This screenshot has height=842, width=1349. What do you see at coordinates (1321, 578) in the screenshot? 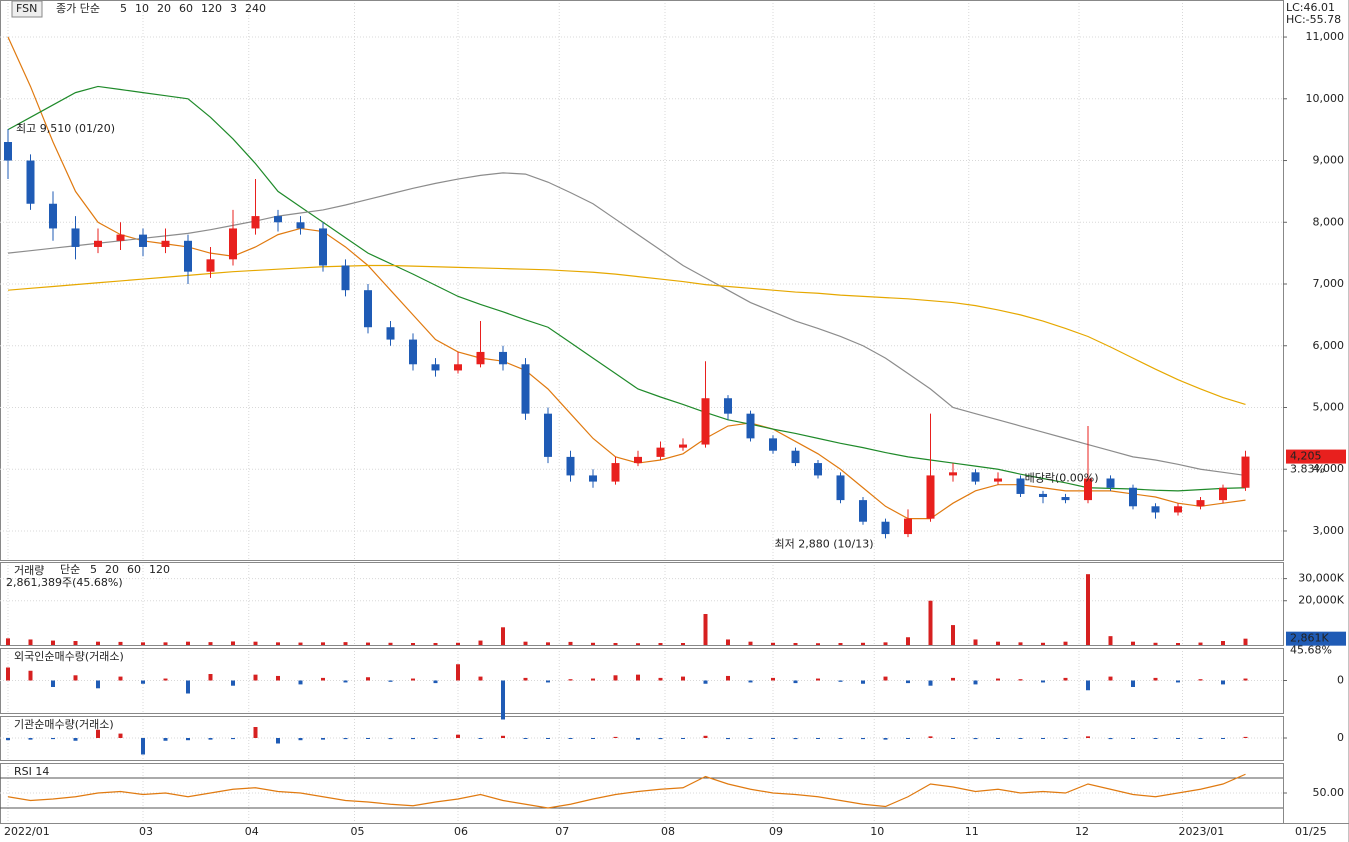
I see `y-tick-label: 30,000K` at bounding box center [1321, 578].